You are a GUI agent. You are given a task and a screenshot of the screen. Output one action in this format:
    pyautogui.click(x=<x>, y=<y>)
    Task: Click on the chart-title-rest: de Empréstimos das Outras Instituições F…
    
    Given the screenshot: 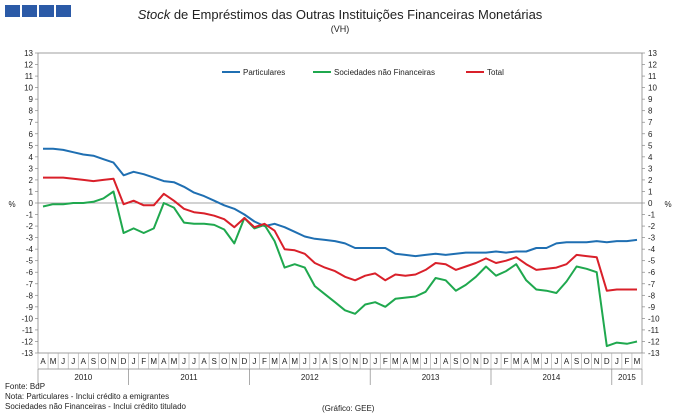 What is the action you would take?
    pyautogui.click(x=356, y=14)
    